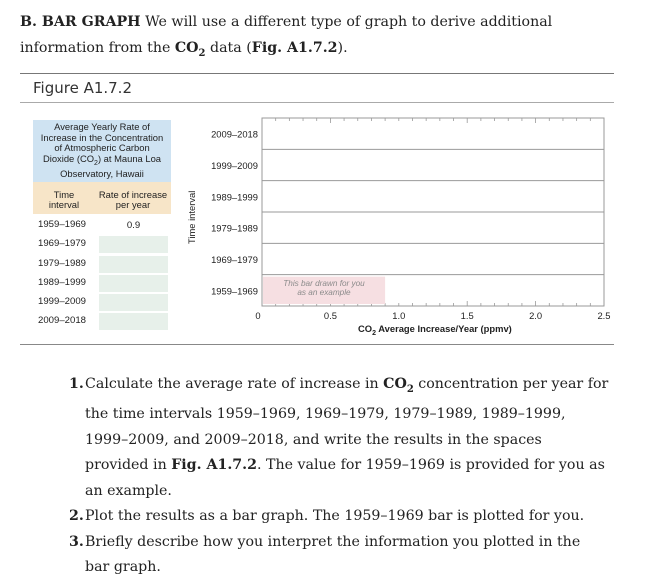  Describe the element at coordinates (467, 315) in the screenshot. I see `x-tick-label: 1.5` at that location.